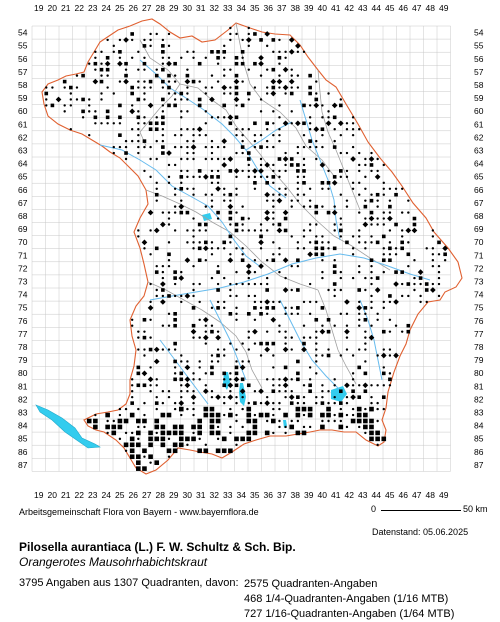 This screenshot has width=500, height=622. What do you see at coordinates (107, 8) in the screenshot?
I see `x-label-top: 24` at bounding box center [107, 8].